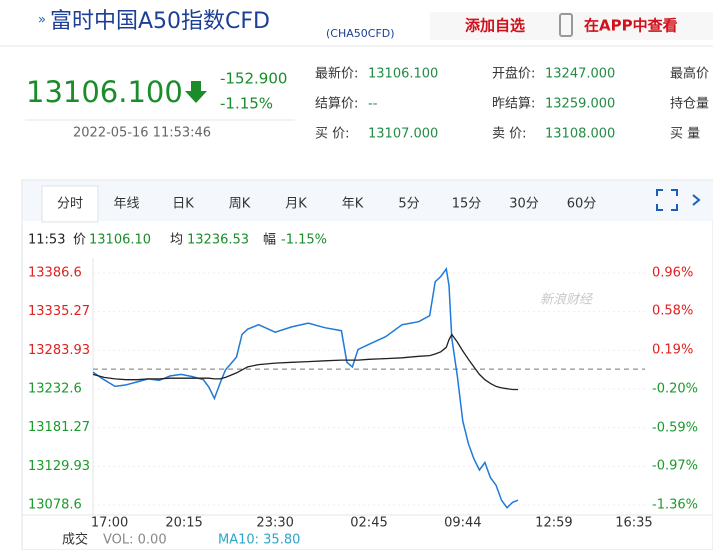 Image resolution: width=713 pixels, height=550 pixels. I want to click on x-tick-label: 16:35, so click(633, 523).